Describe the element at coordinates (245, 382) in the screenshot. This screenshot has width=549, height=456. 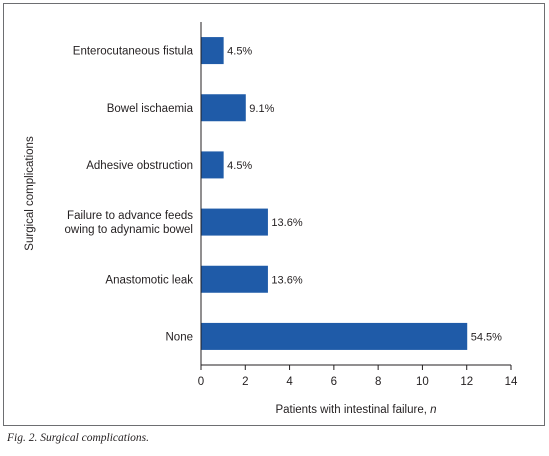
I see `x-tick-label: 2` at that location.